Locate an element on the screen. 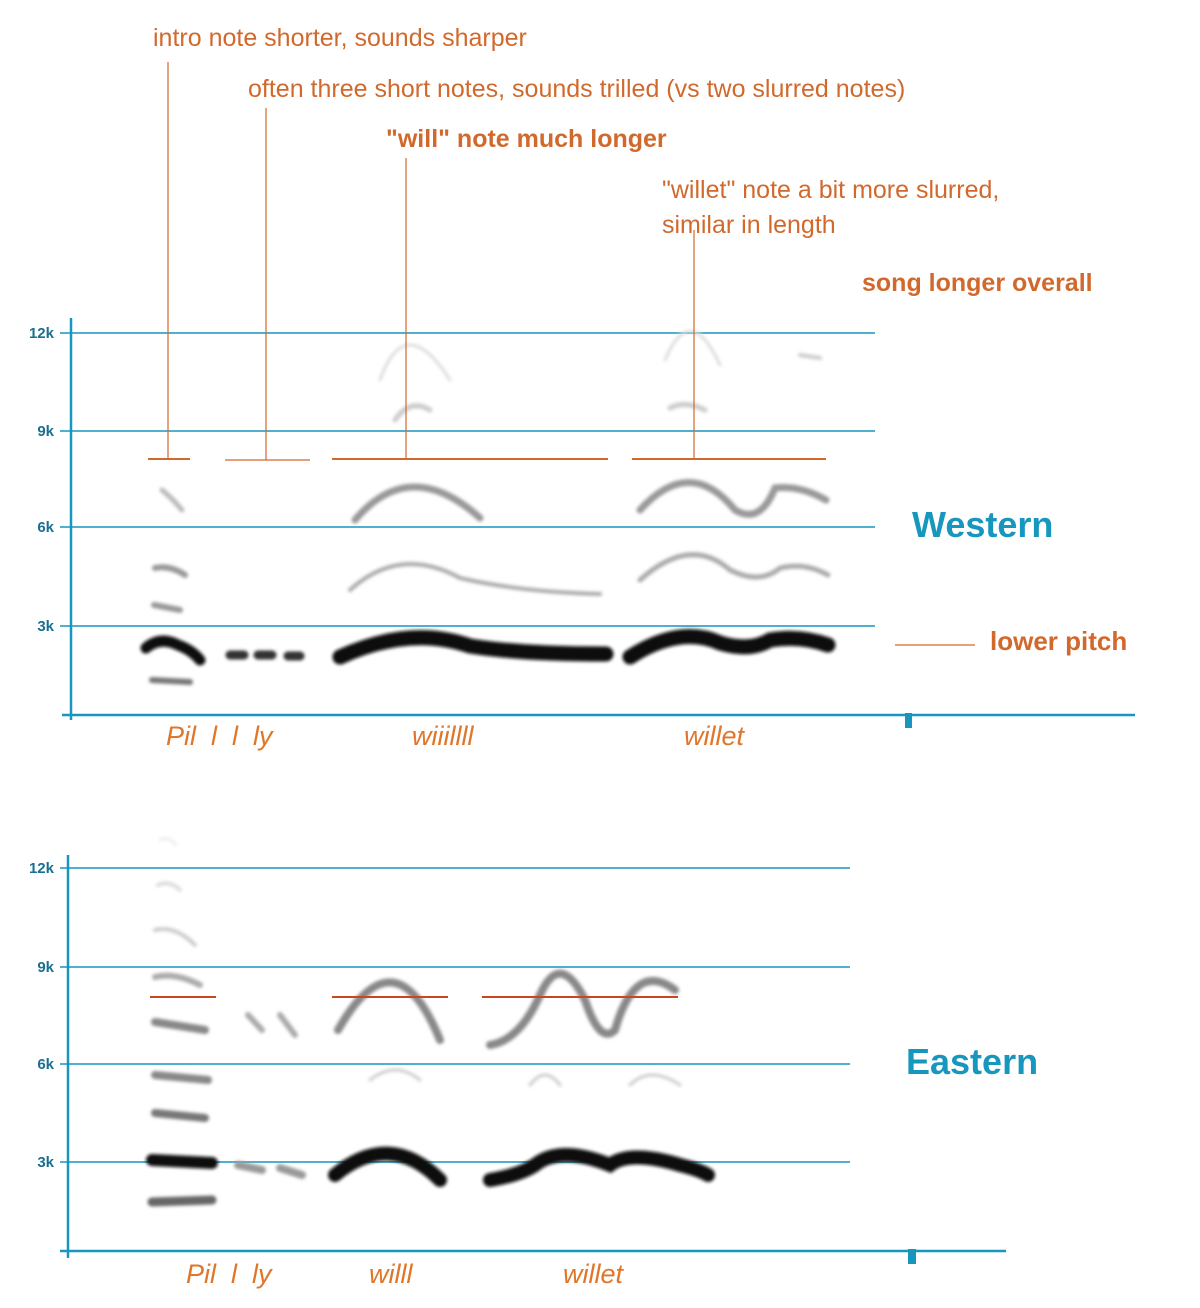 Image resolution: width=1200 pixels, height=1308 pixels. western-syllable-willet: willet is located at coordinates (714, 736).